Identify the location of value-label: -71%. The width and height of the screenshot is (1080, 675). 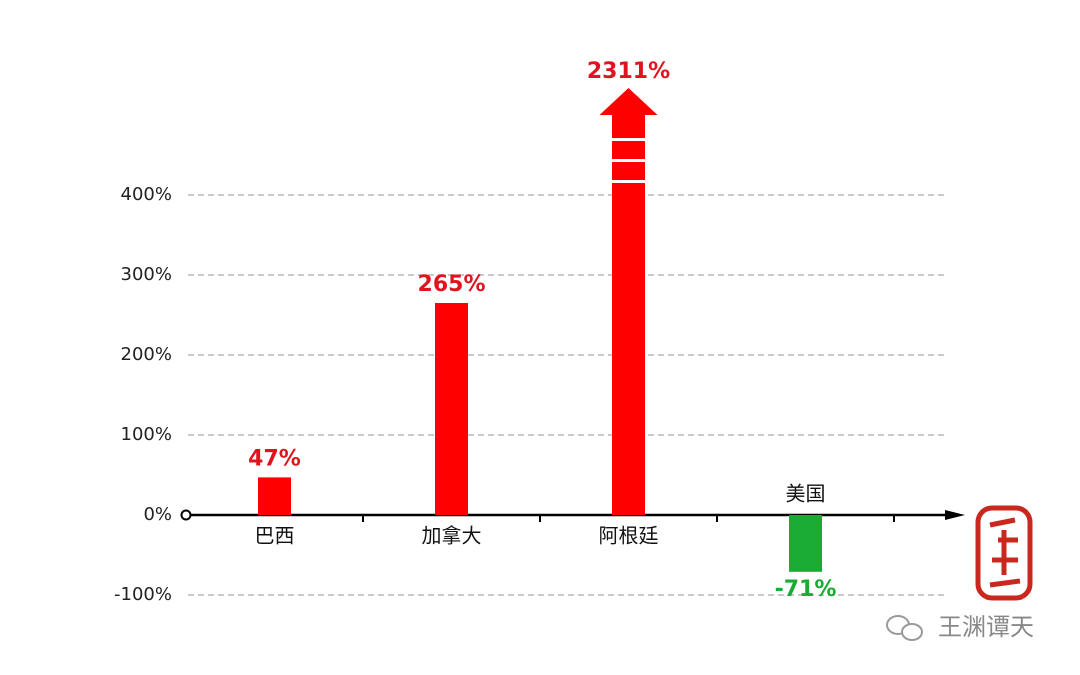
(806, 589).